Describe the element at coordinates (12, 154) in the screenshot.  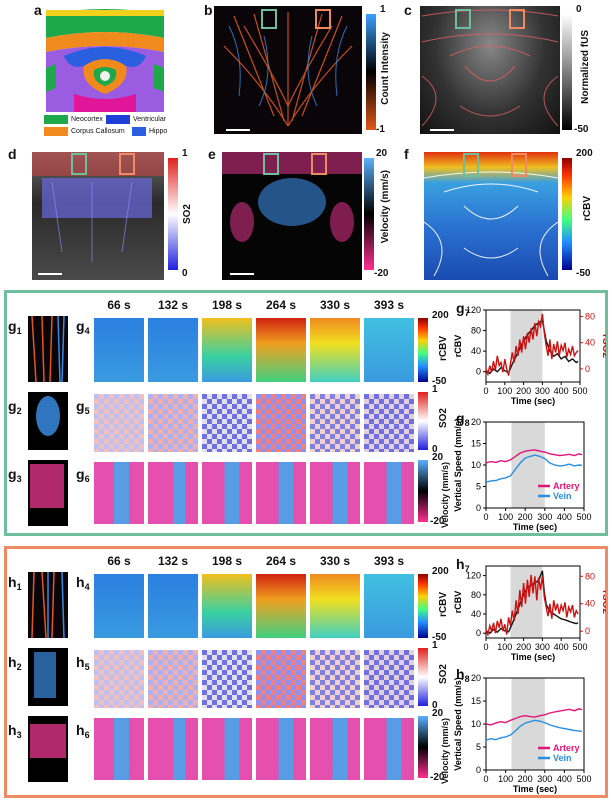
I see `panel-label-d: d` at that location.